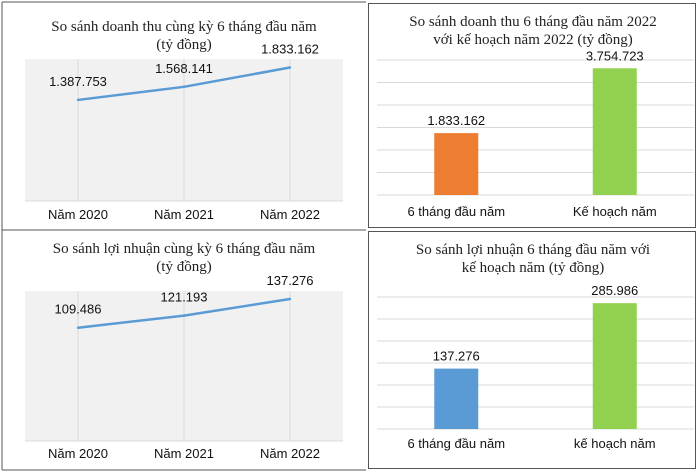 Image resolution: width=700 pixels, height=472 pixels. I want to click on chart-title-line: So sánh lợi nhuận 6 tháng đầu năm với, so click(533, 250).